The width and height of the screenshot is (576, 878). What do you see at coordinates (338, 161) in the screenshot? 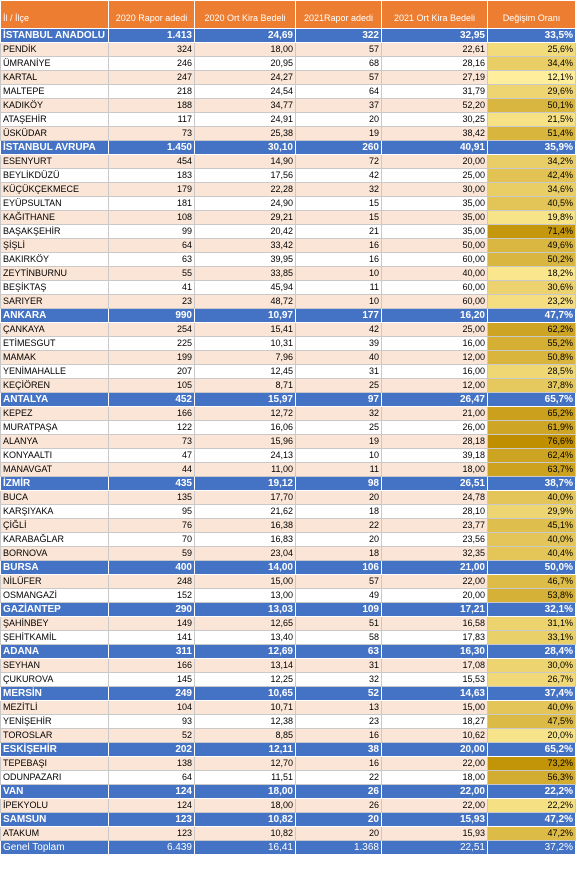
I see `count-2021-cell: 72` at bounding box center [338, 161].